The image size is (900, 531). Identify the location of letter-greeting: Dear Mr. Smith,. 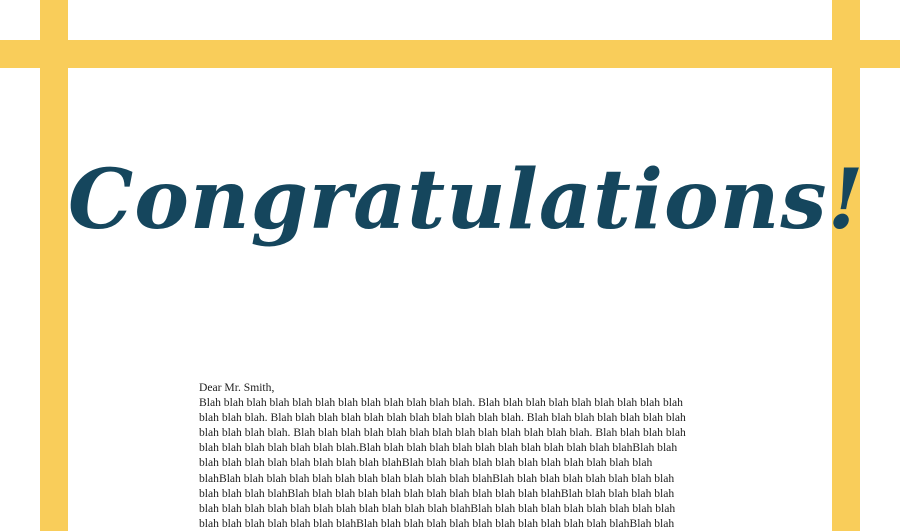
(237, 387).